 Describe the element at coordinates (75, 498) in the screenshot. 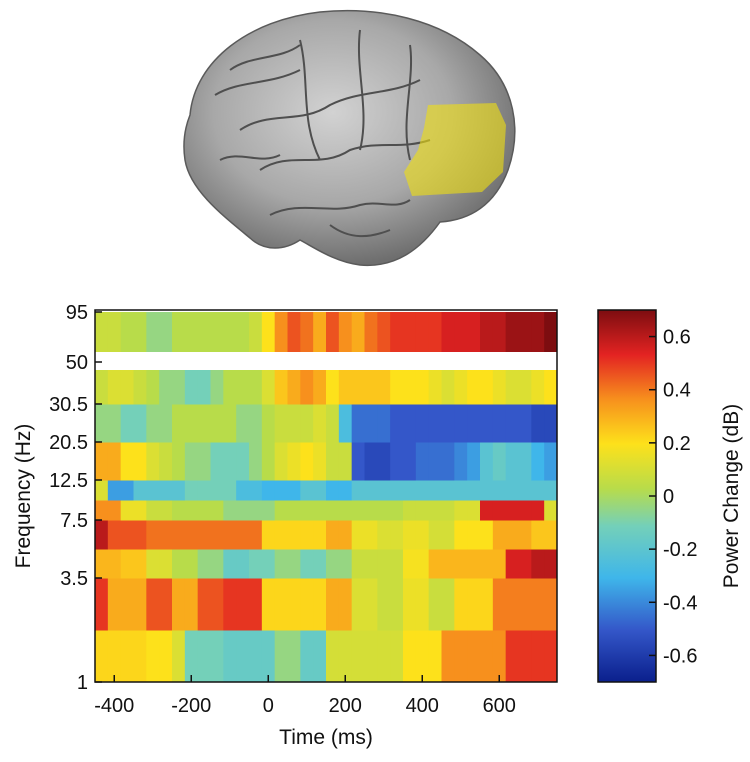

I see `y-axis: 1 3.5 7.5 12.5 20.5 30.5 50 95` at that location.